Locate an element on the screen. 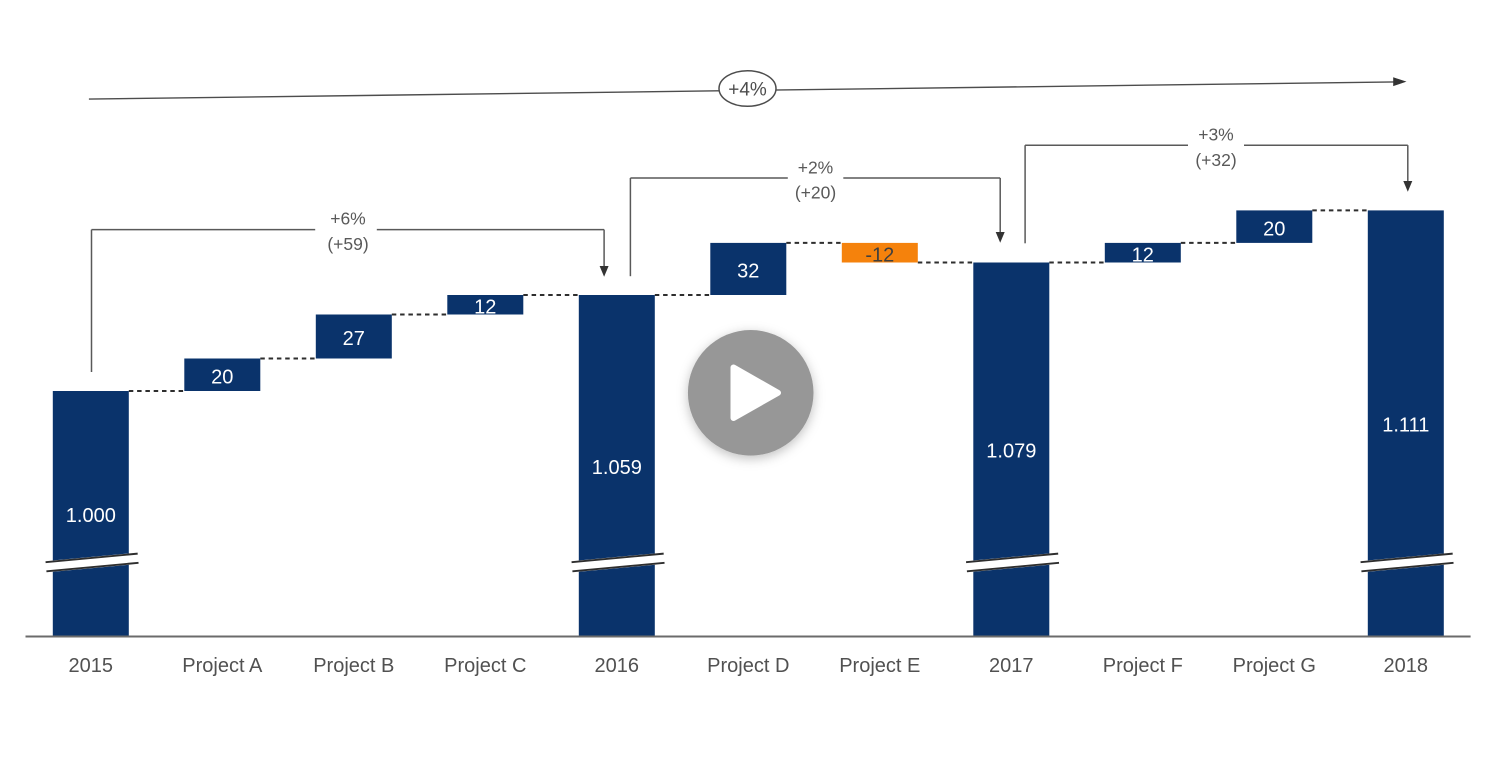 Image resolution: width=1500 pixels, height=765 pixels. svg-text: (+59) is located at coordinates (347, 244).